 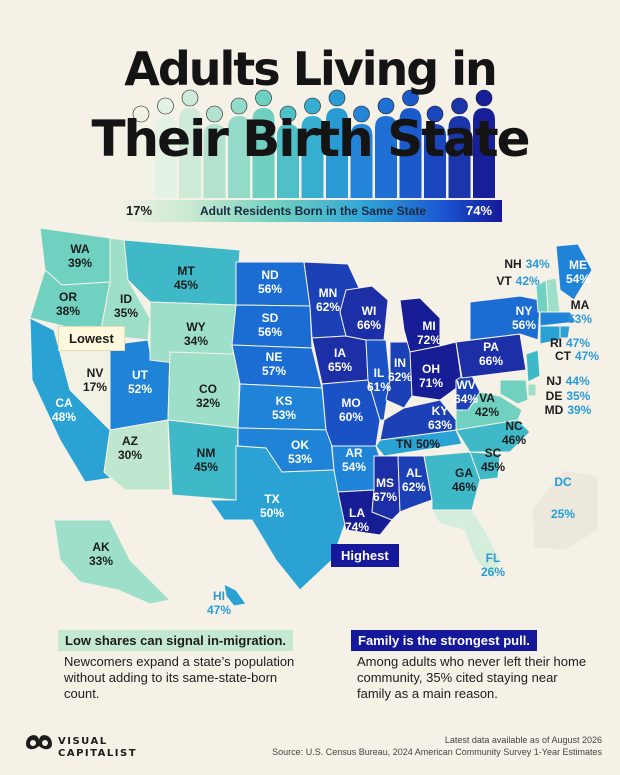 I want to click on state-value: 53%, so click(x=300, y=459).